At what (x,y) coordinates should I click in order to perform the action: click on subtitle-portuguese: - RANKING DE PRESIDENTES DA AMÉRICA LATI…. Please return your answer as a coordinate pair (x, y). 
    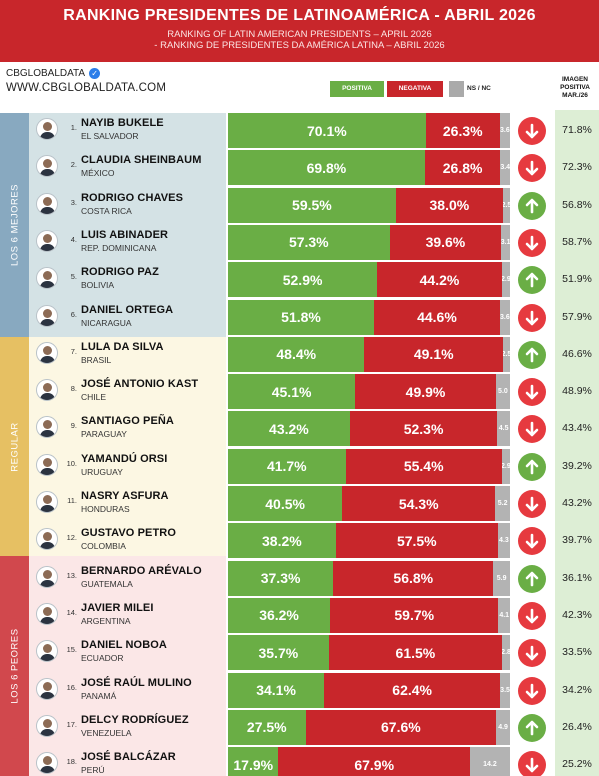
    Looking at the image, I should click on (299, 45).